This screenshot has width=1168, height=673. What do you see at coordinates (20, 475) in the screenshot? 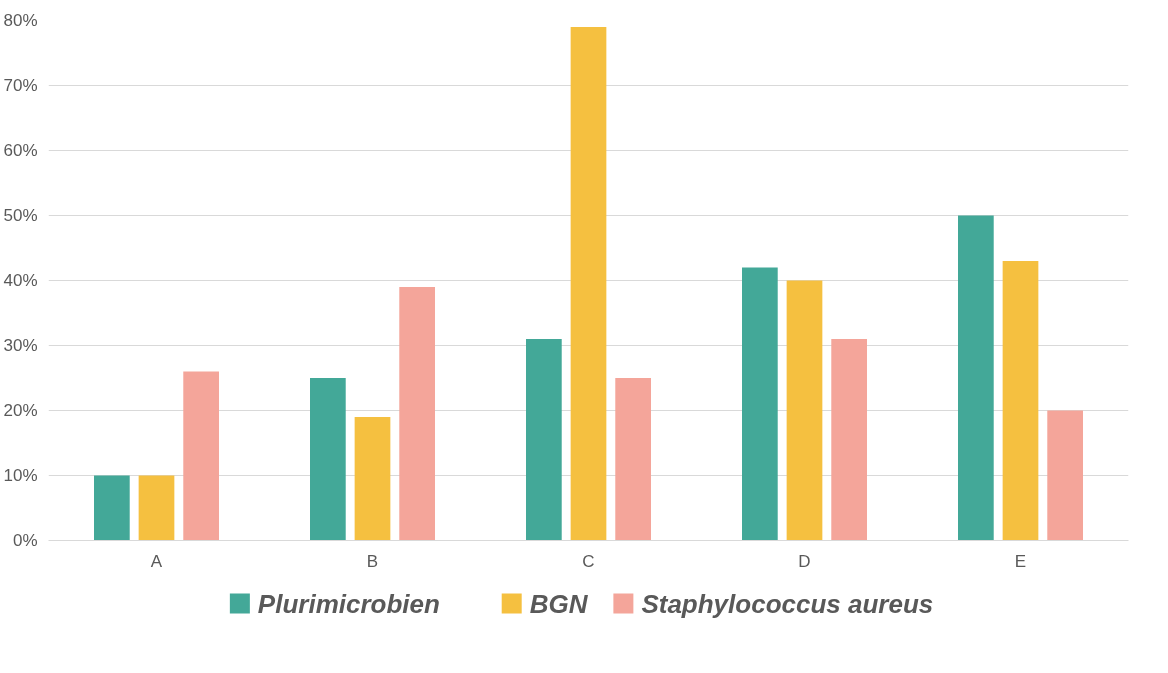
I see `y-tick-label: 10%` at bounding box center [20, 475].